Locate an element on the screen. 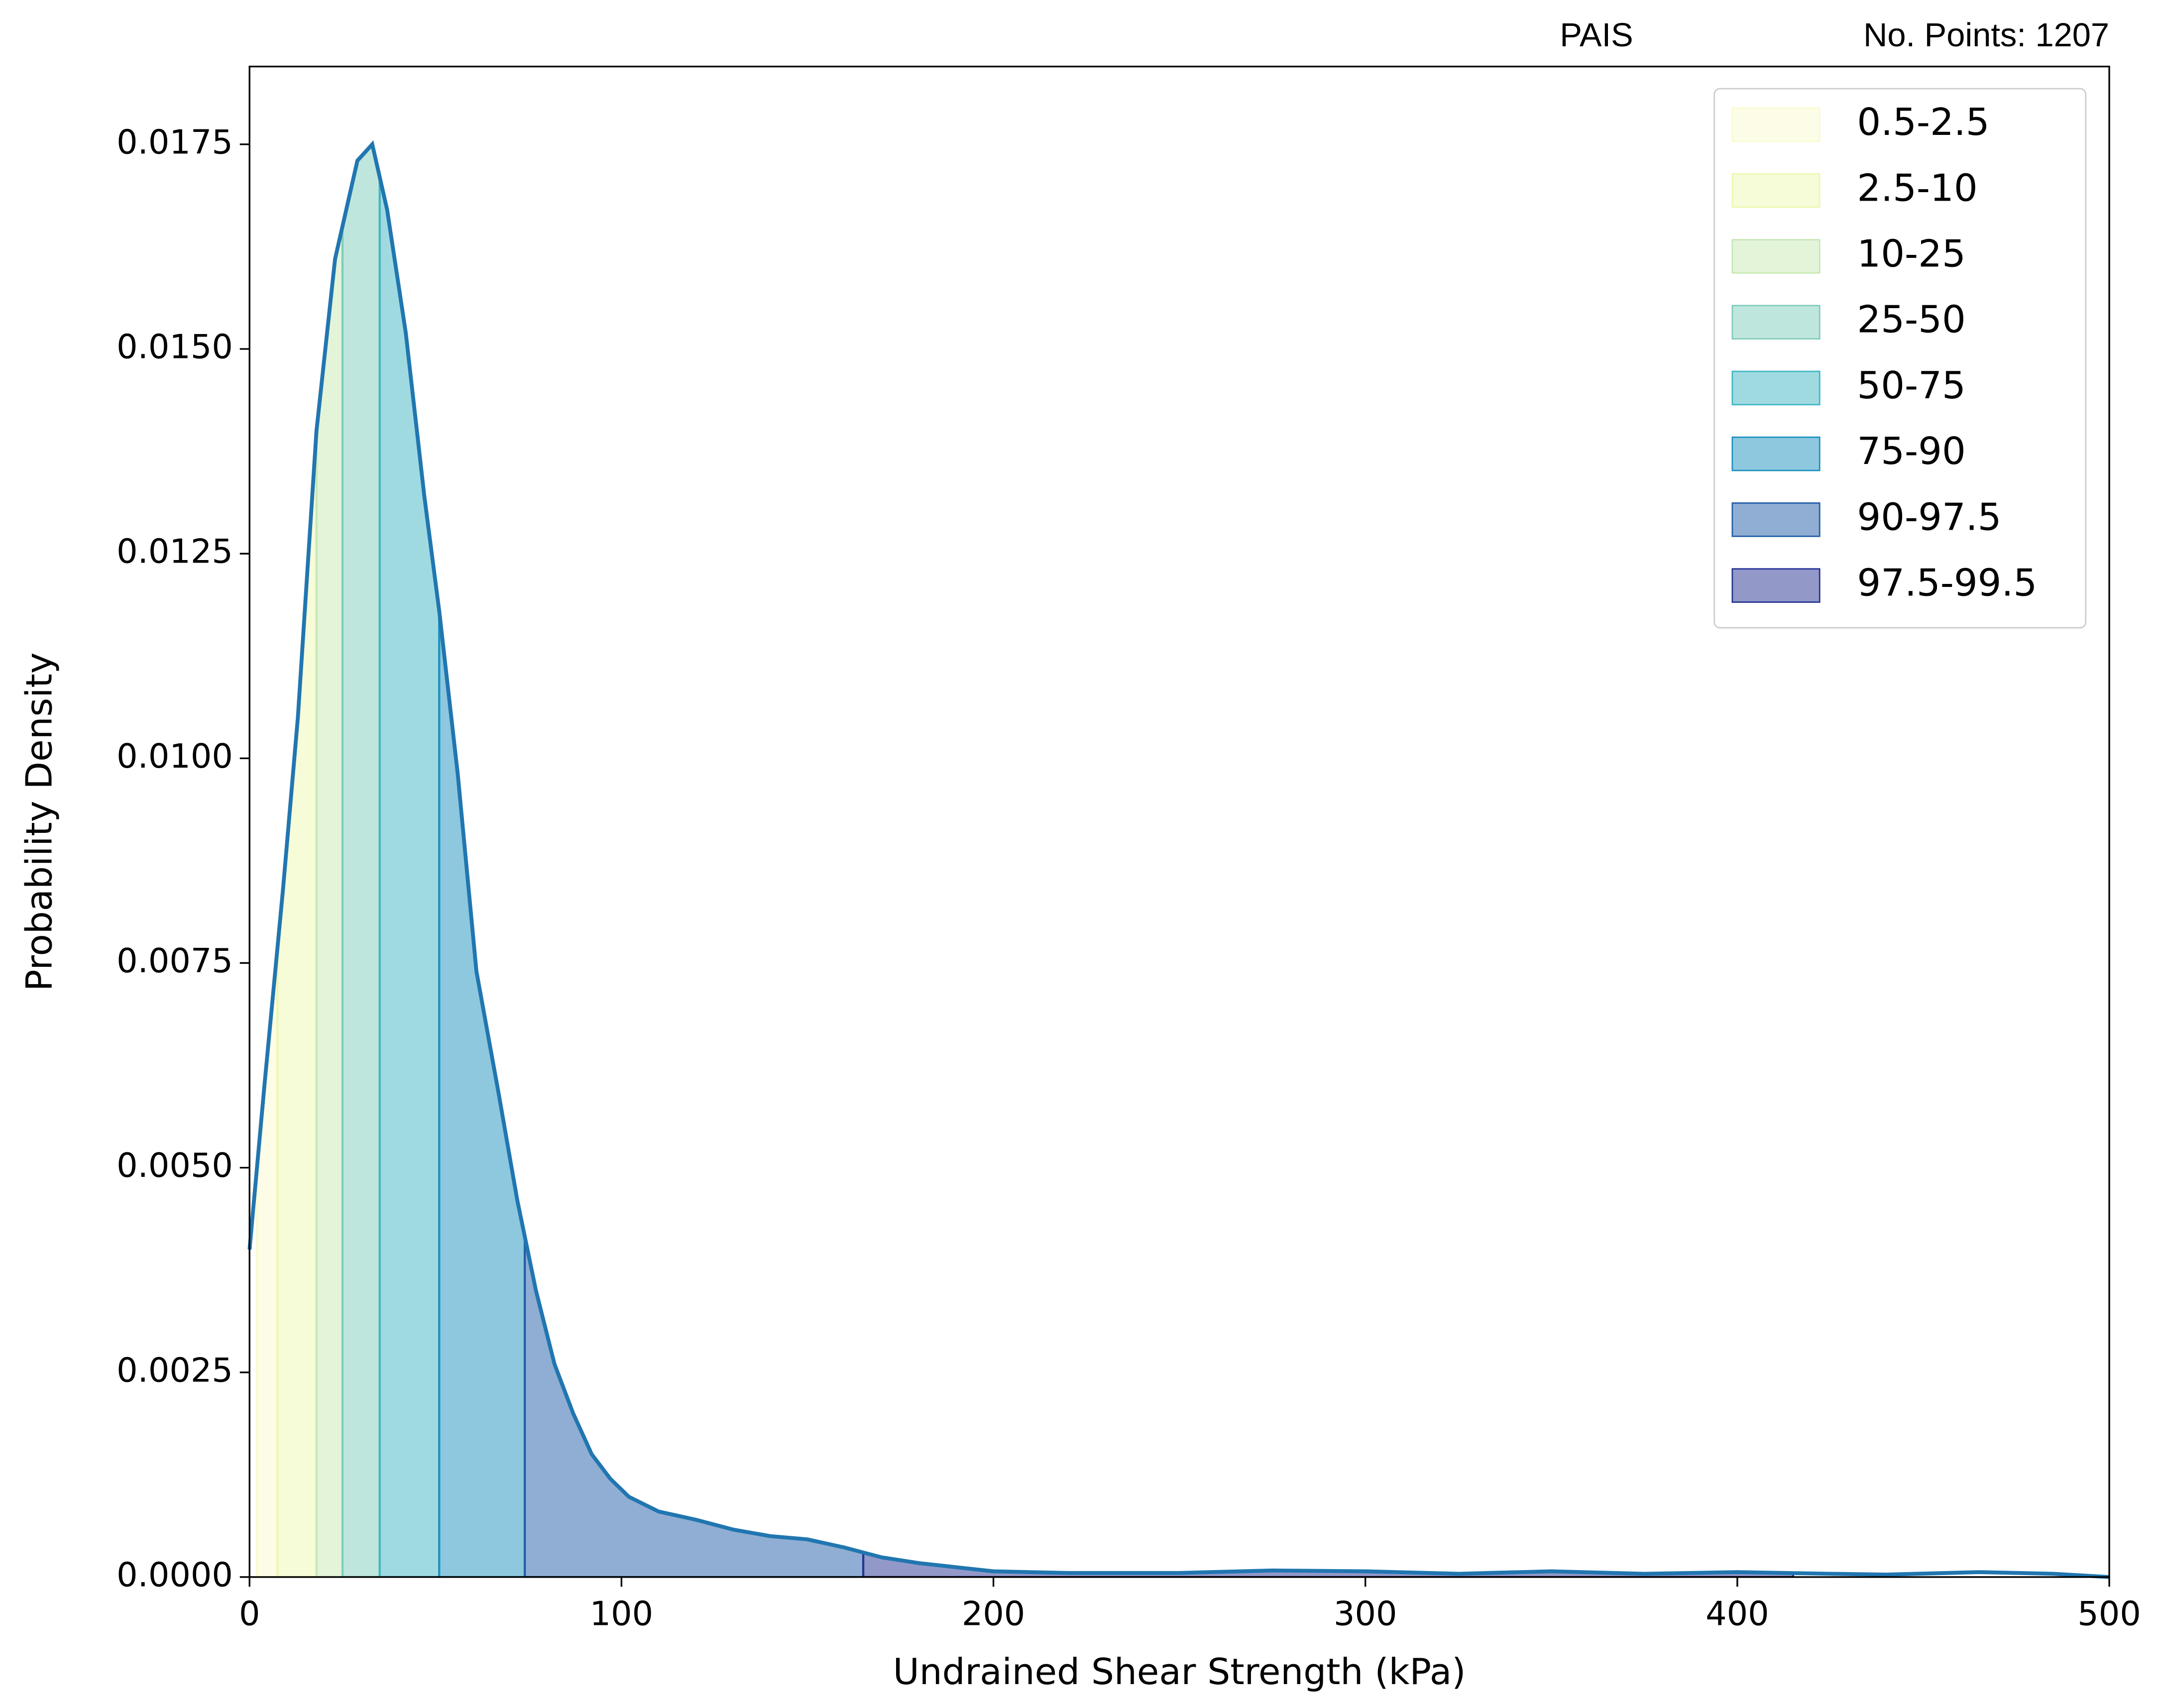 This screenshot has height=1708, width=2162. x-tick-label: 100 is located at coordinates (622, 1613).